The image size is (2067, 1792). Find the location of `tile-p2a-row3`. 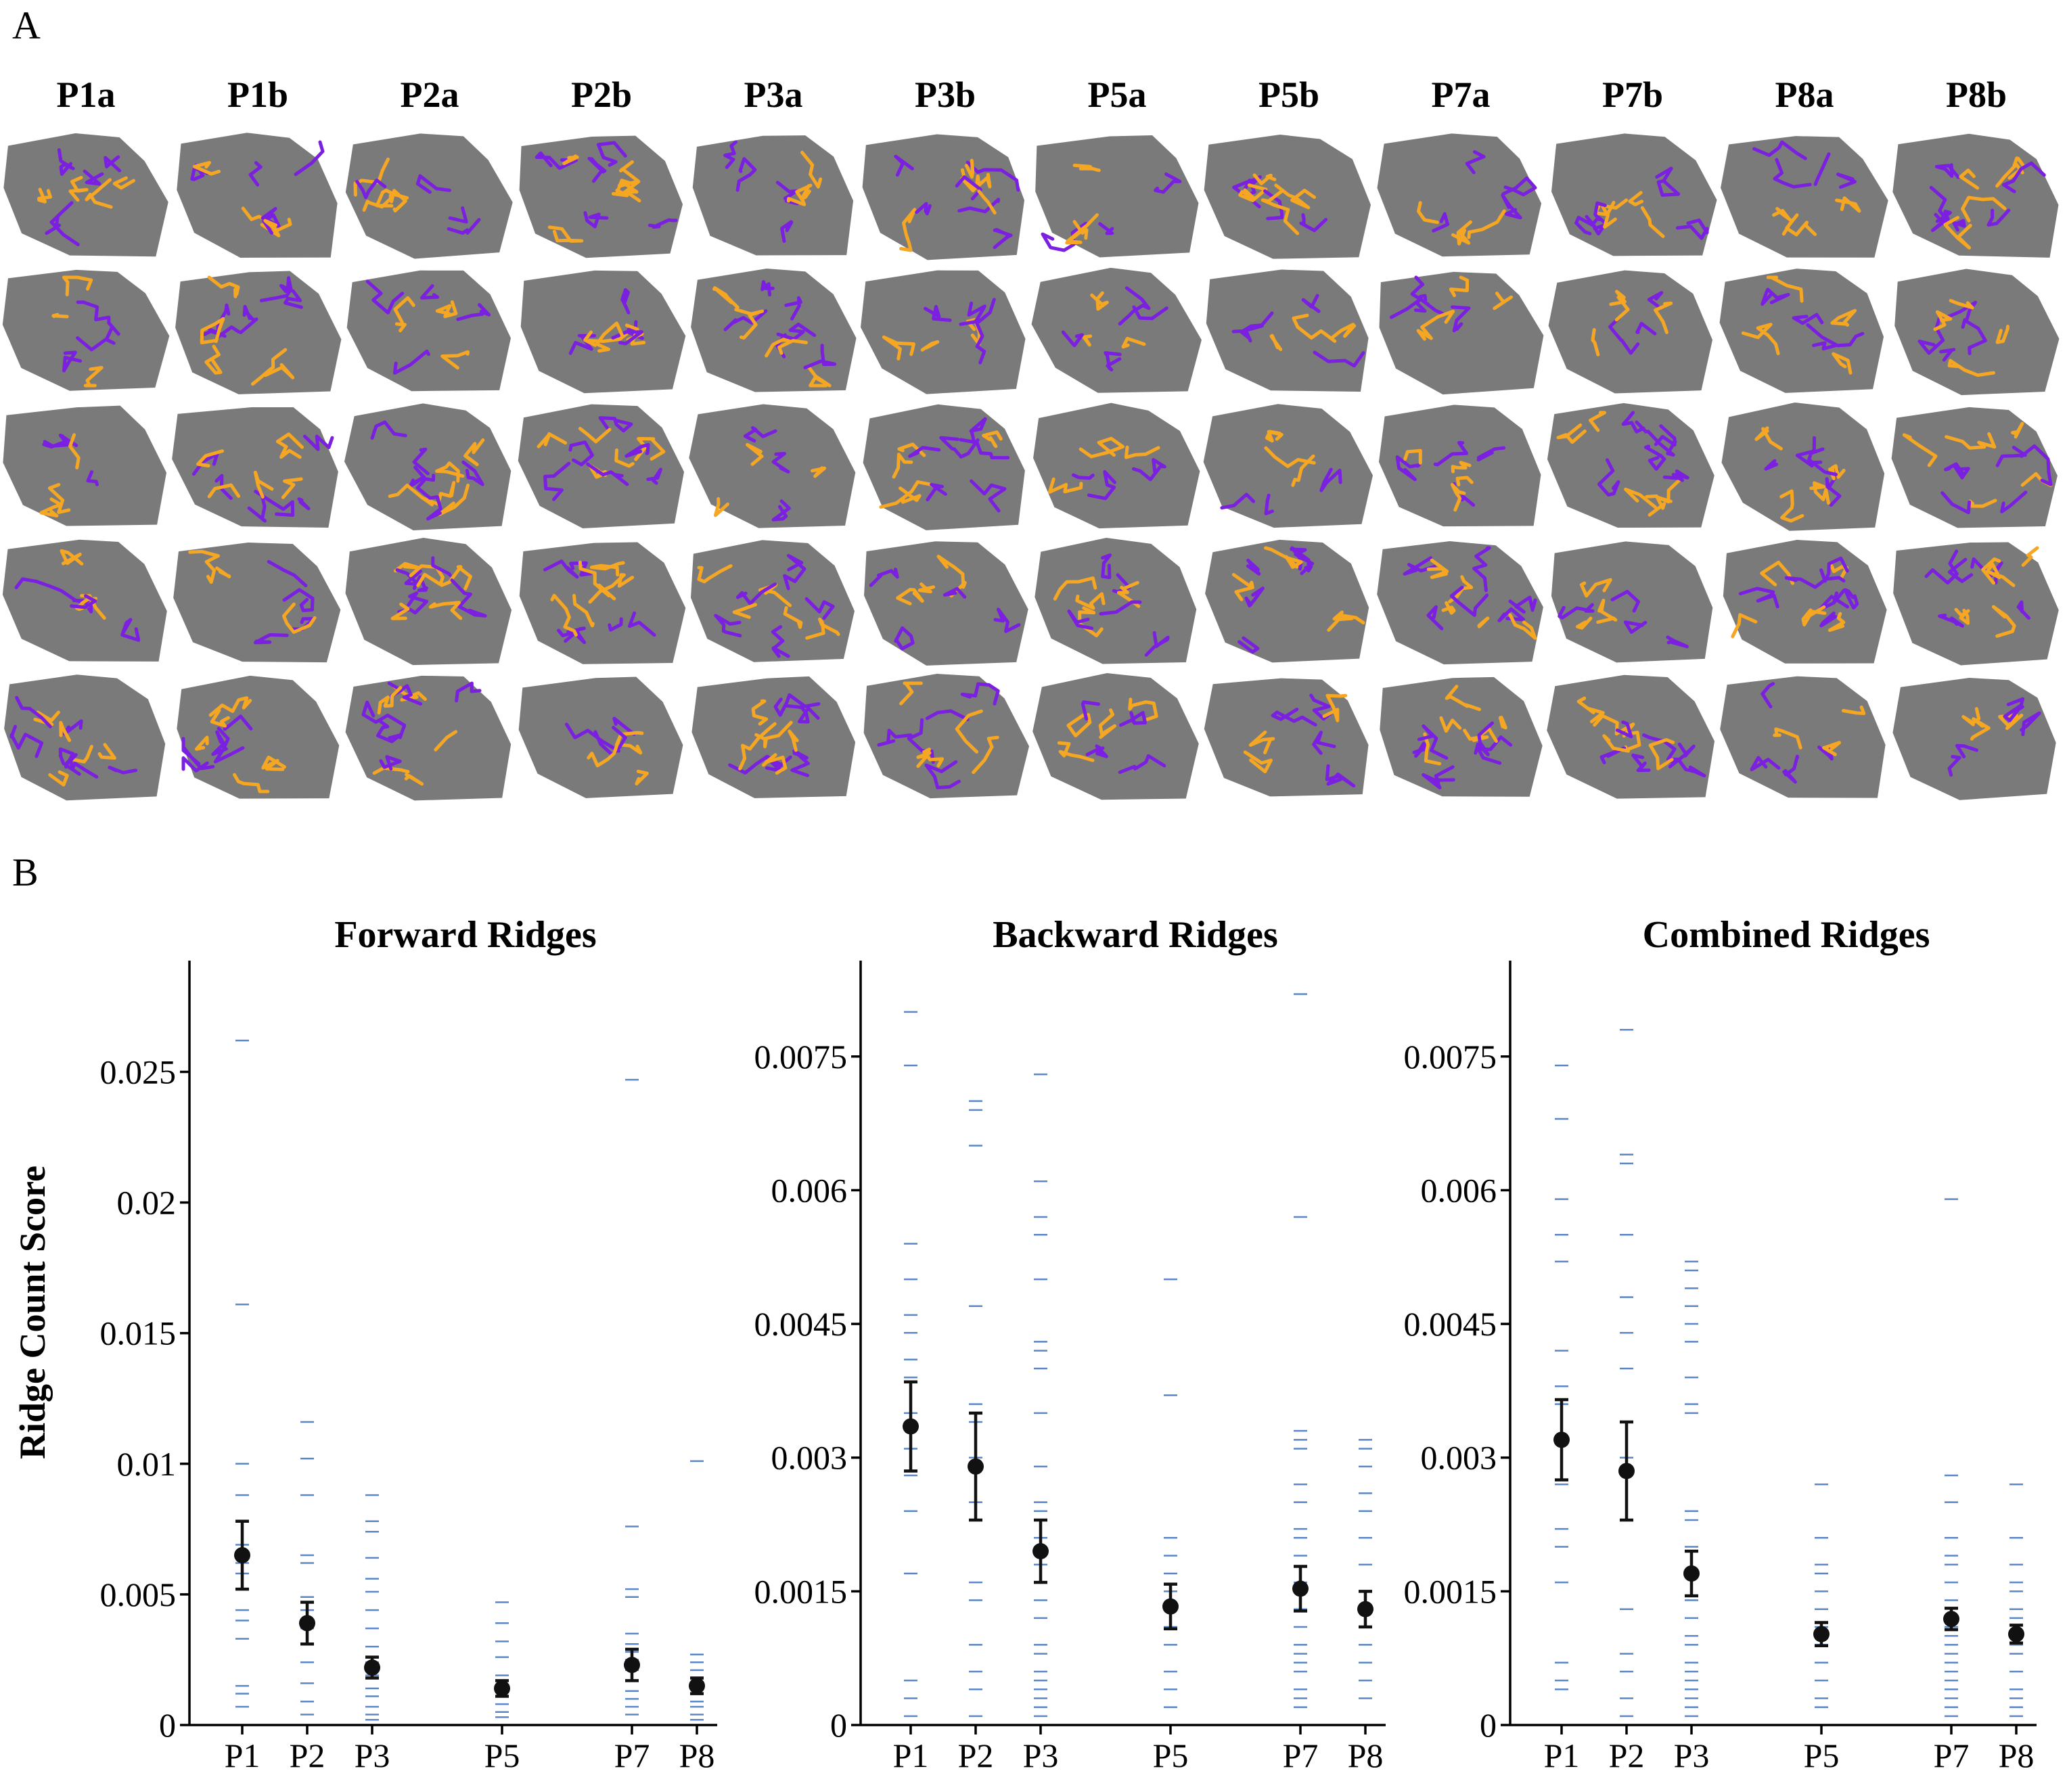

tile-p2a-row3 is located at coordinates (428, 466).